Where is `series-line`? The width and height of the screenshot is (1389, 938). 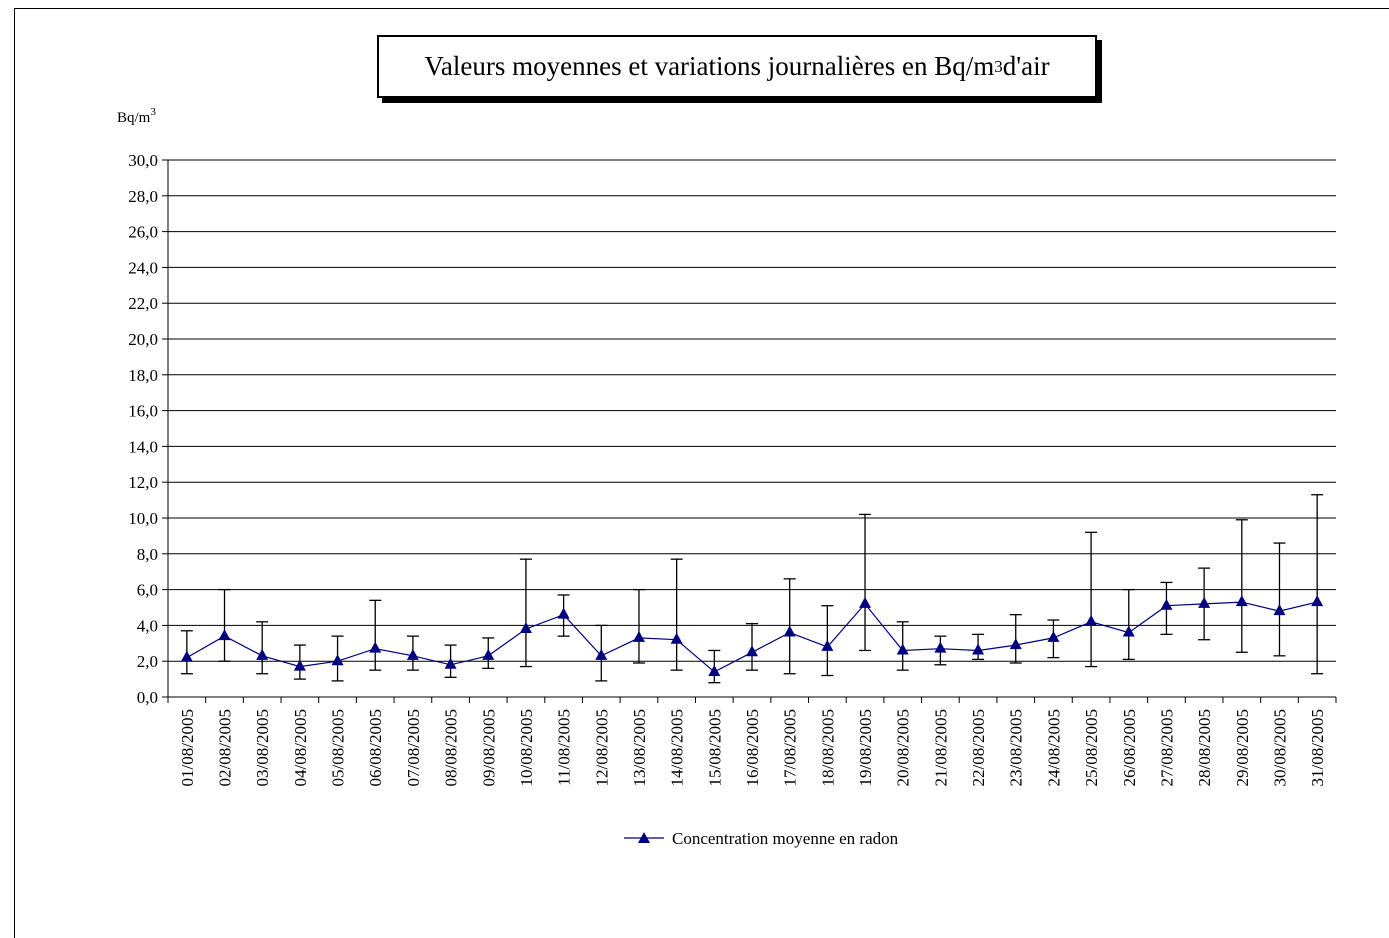 series-line is located at coordinates (752, 635).